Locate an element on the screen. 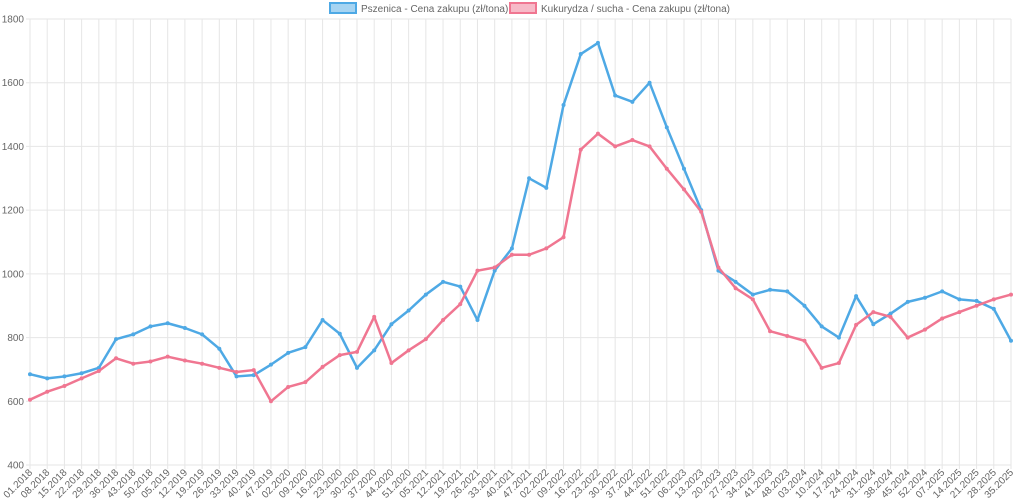 The height and width of the screenshot is (503, 1024). legend-item-pszenica: Pszenica - Cena zakupu (zł/tona) is located at coordinates (418, 8).